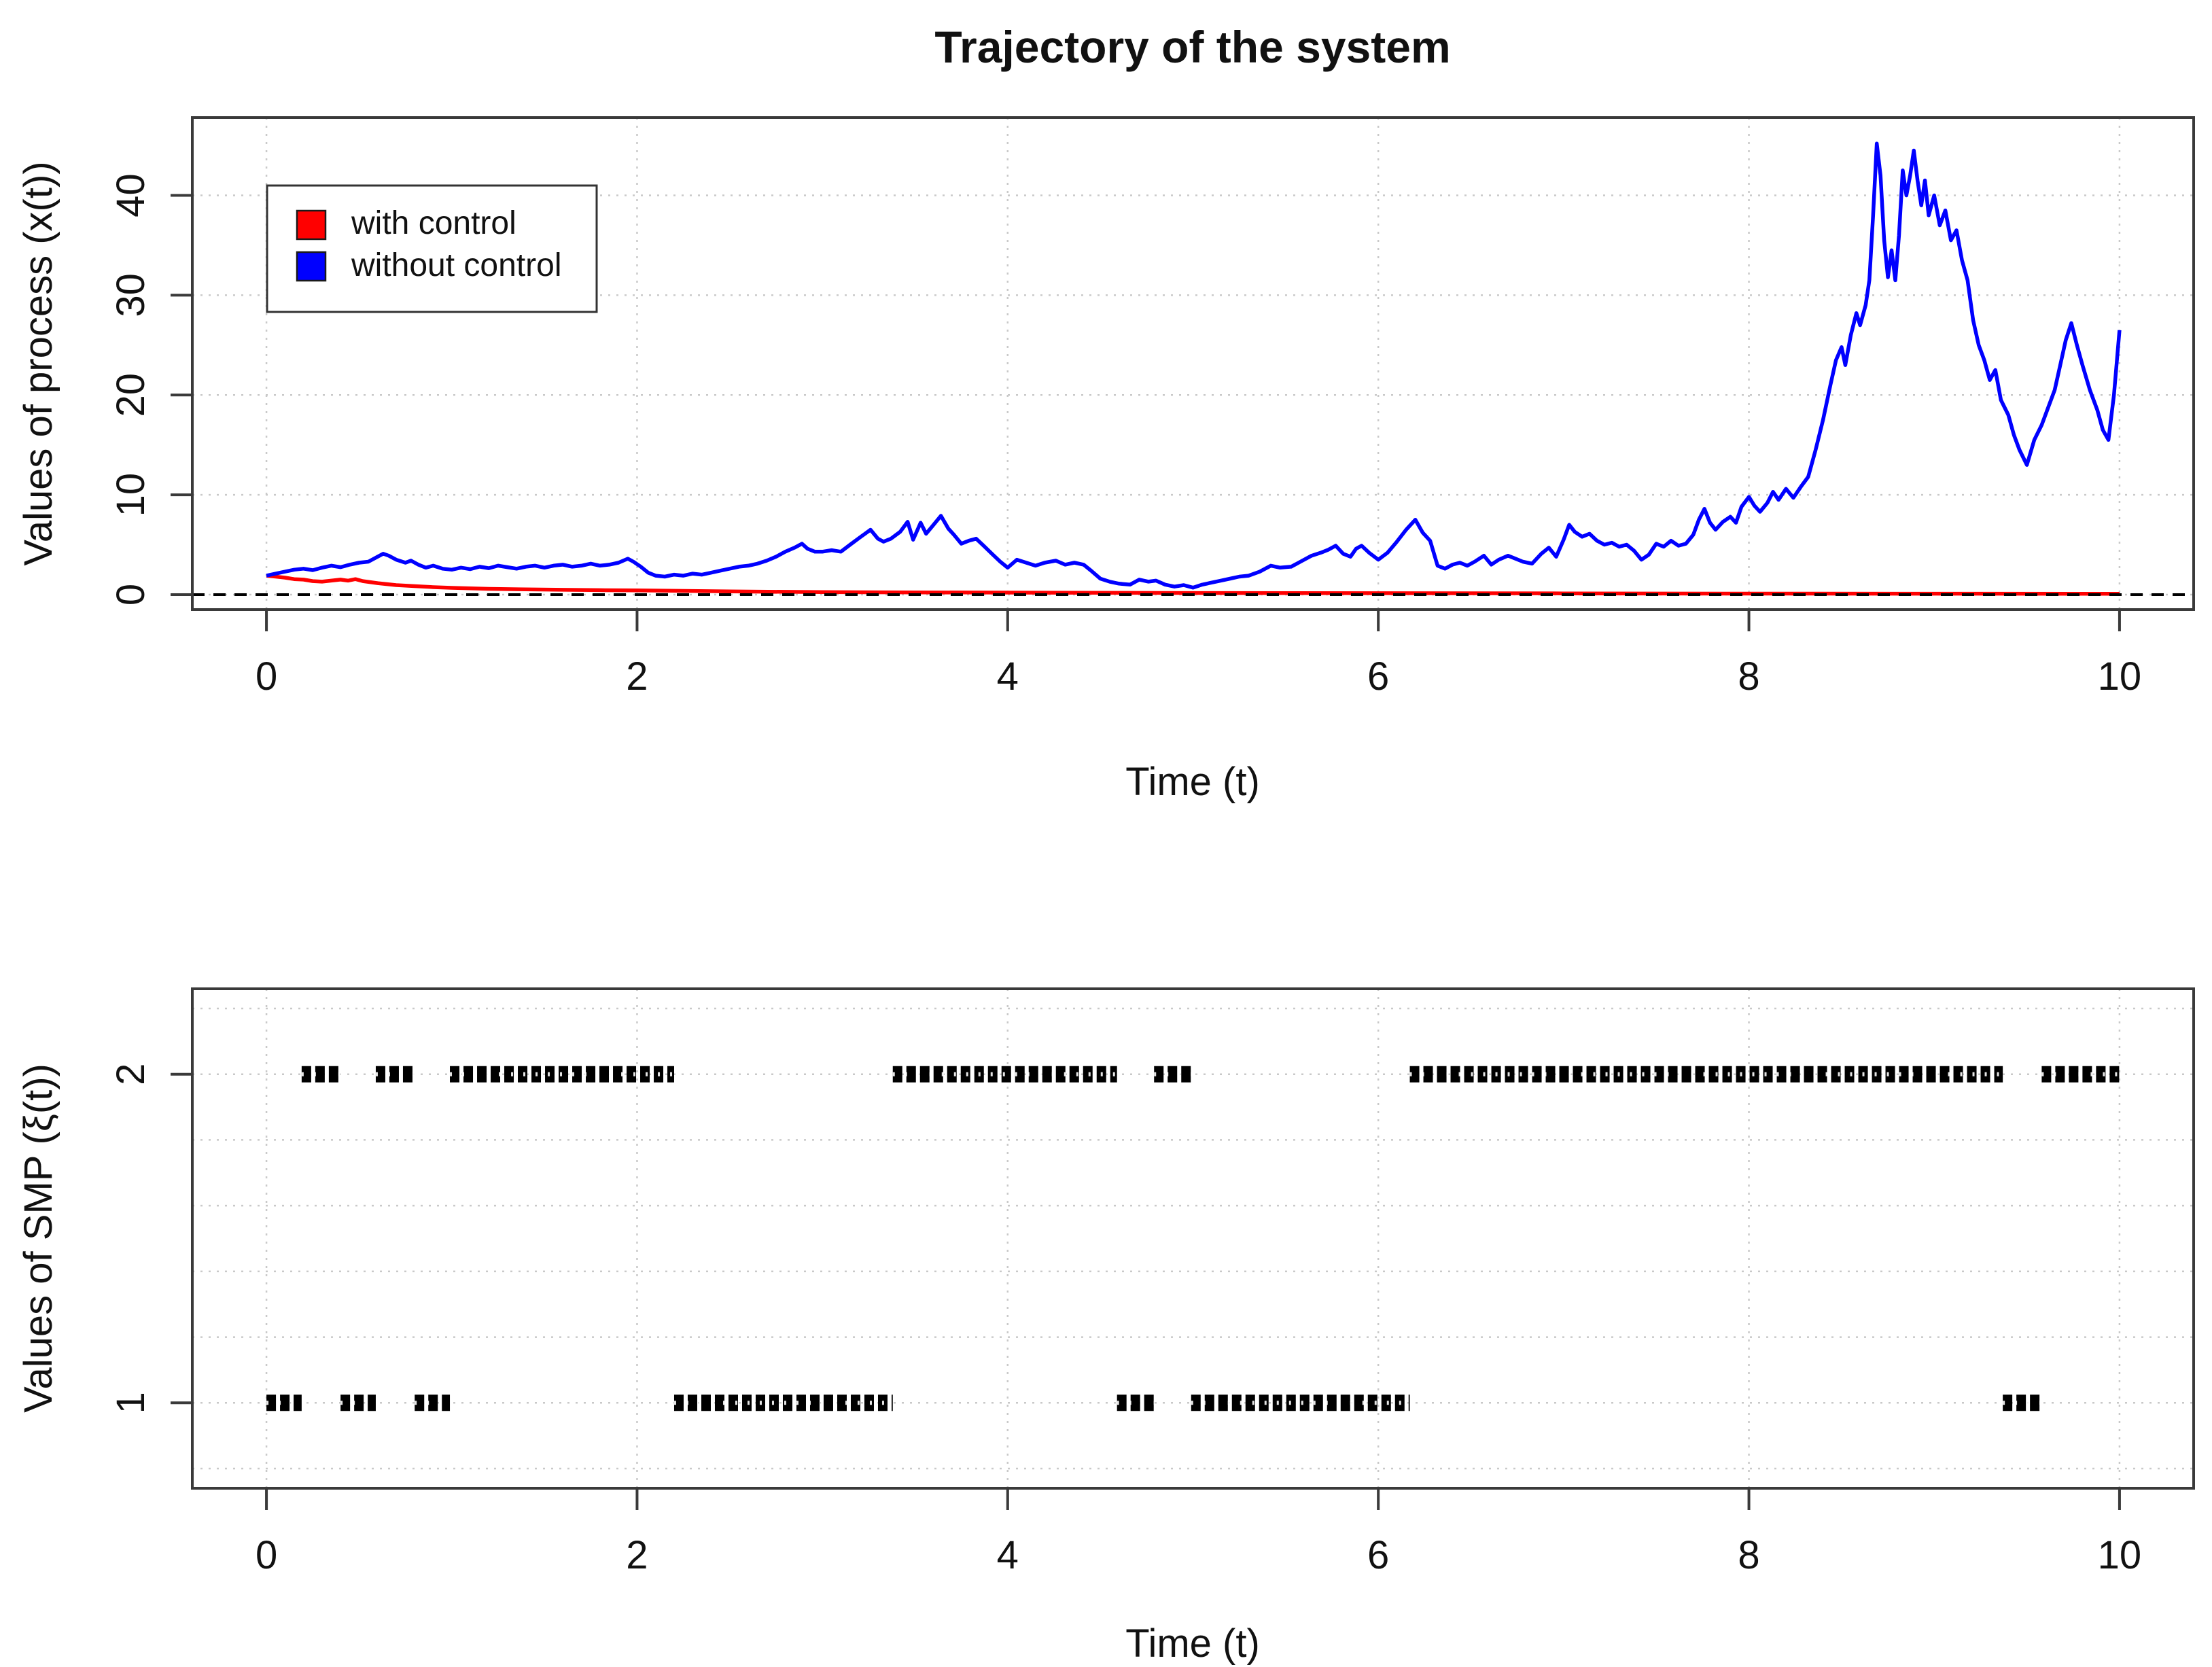 The height and width of the screenshot is (1667, 2212). I want to click on y-tick-label: 1, so click(131, 1403).